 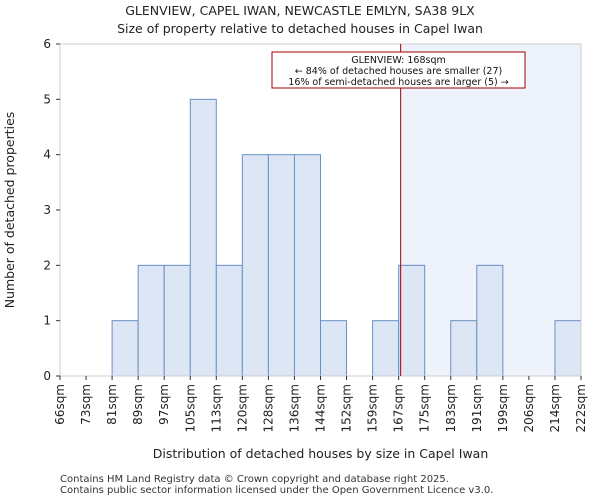 What do you see at coordinates (47, 376) in the screenshot?
I see `y-tick-label: 0` at bounding box center [47, 376].